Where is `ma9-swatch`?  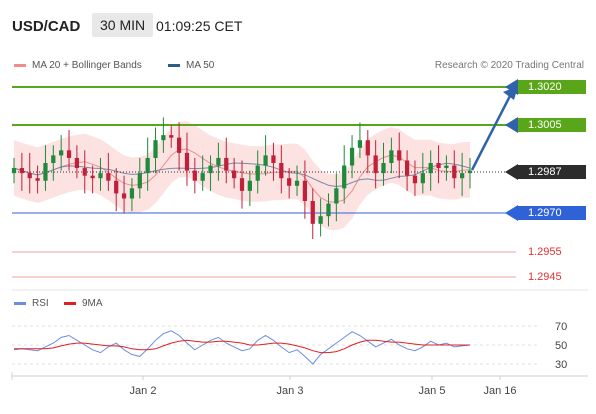
ma9-swatch is located at coordinates (70, 303).